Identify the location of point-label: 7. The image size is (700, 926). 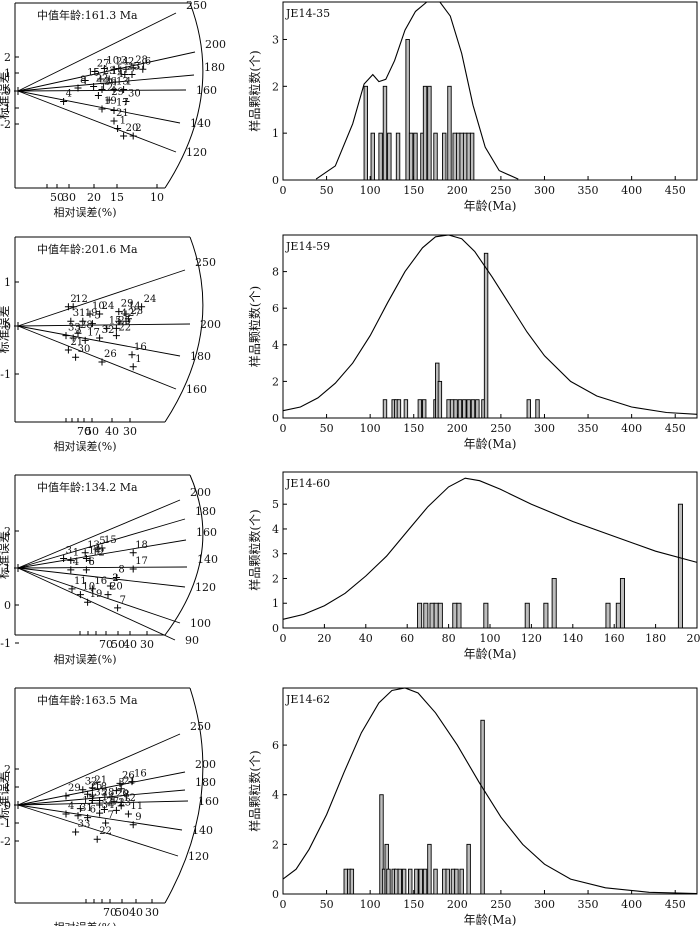
(111, 815).